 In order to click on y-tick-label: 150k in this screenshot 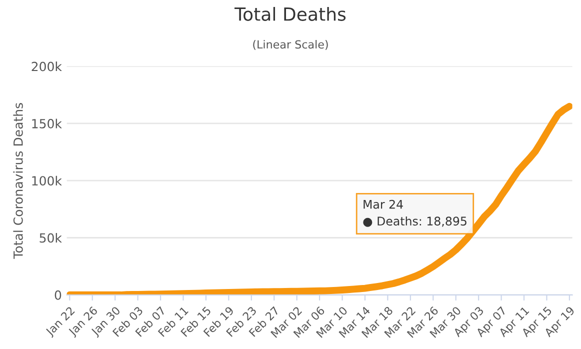, I will do `click(47, 123)`.